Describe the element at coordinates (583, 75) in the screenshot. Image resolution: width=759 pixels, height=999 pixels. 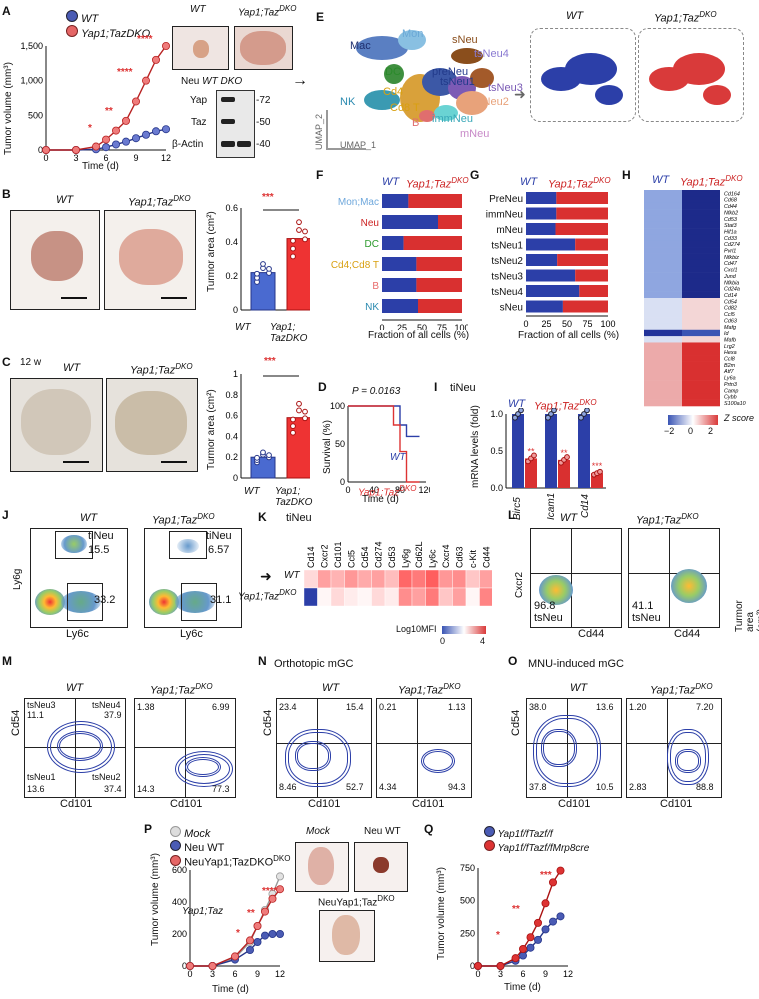
I see `umap-wt-box` at that location.